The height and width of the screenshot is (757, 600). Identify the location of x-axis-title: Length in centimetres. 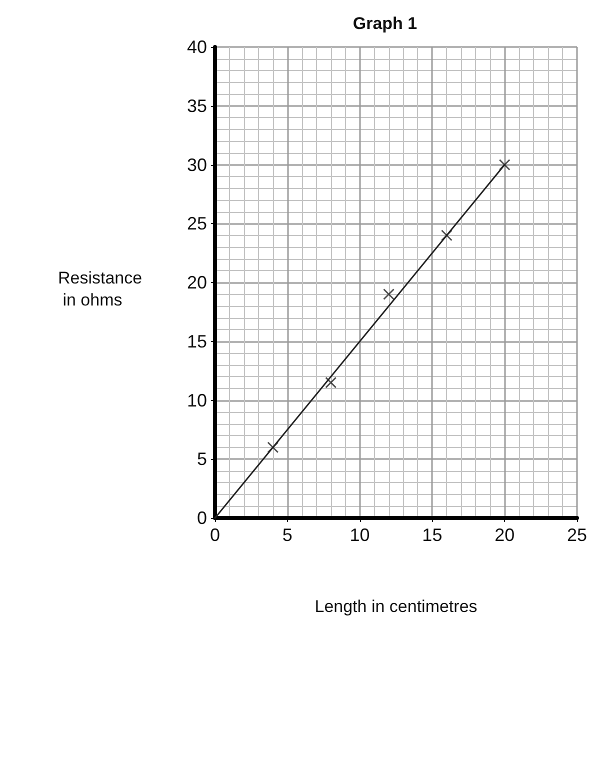
(396, 606).